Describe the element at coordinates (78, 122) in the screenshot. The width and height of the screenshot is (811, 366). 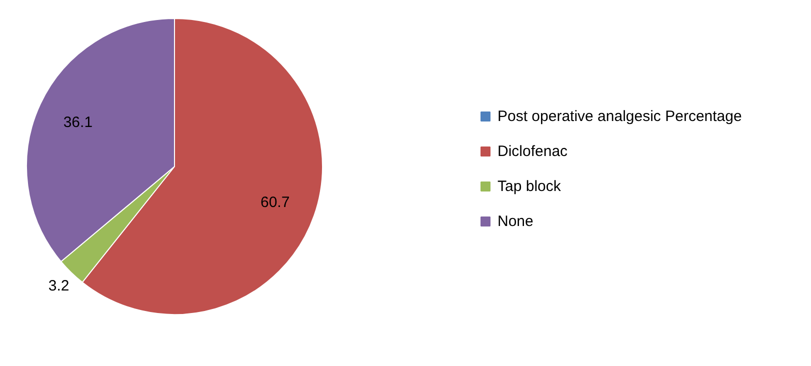
I see `data-label: 36.1` at that location.